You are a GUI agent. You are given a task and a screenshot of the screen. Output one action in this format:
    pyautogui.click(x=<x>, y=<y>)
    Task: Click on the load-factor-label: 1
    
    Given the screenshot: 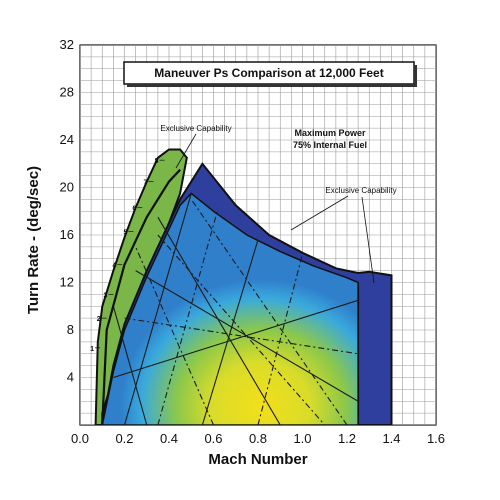 What is the action you would take?
    pyautogui.click(x=92, y=349)
    